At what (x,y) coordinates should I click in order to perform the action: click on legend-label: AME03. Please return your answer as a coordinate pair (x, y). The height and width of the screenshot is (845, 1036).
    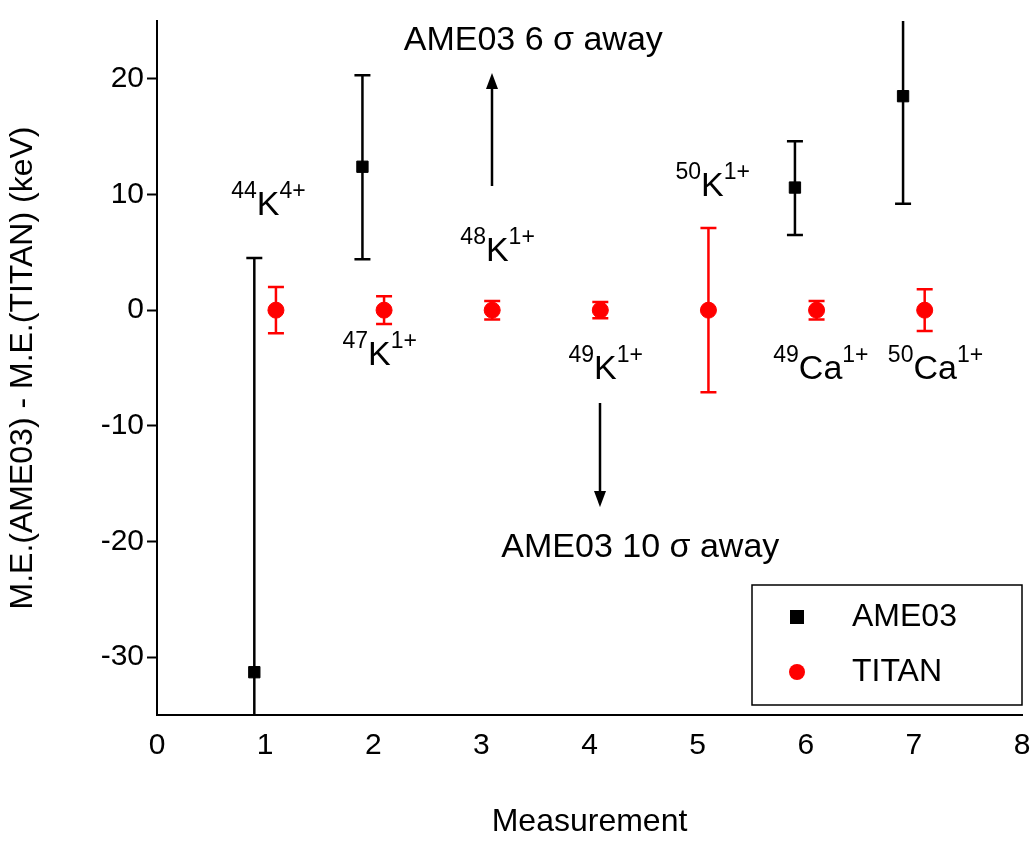
    Looking at the image, I should click on (904, 614).